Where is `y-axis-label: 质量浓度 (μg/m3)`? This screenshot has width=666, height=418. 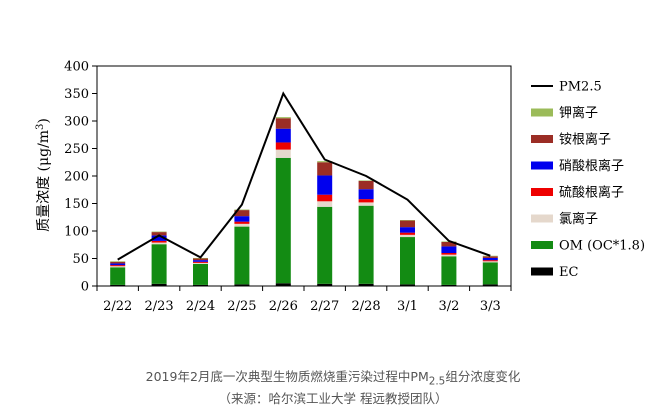 y-axis-label: 质量浓度 (μg/m3) is located at coordinates (44, 175).